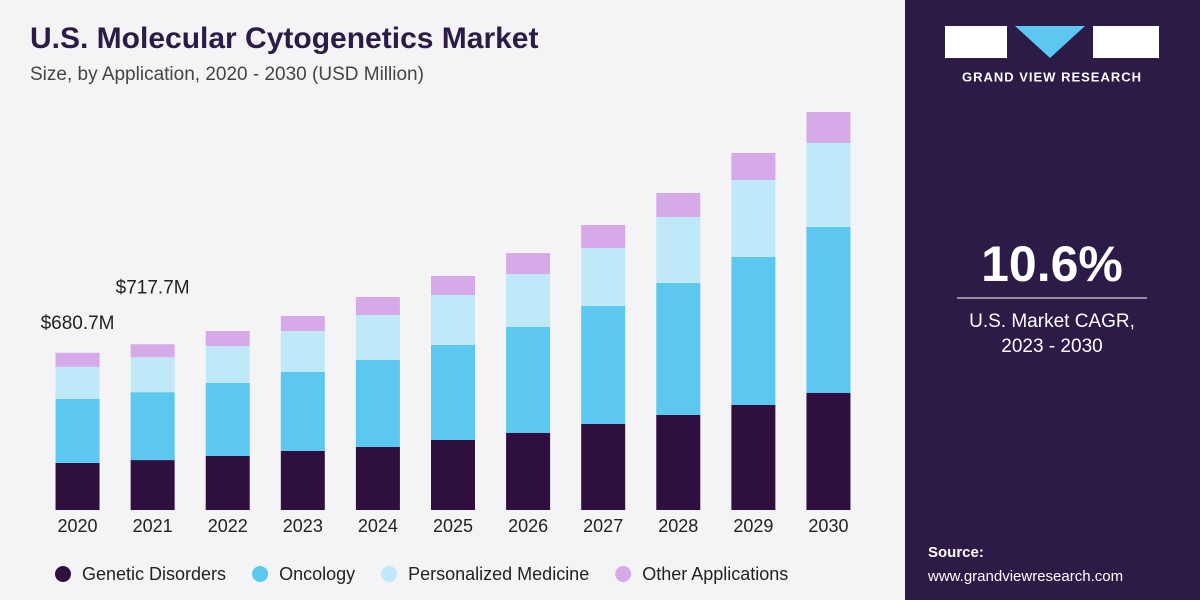  I want to click on cagr-caption: U.S. Market CAGR,, so click(1052, 321).